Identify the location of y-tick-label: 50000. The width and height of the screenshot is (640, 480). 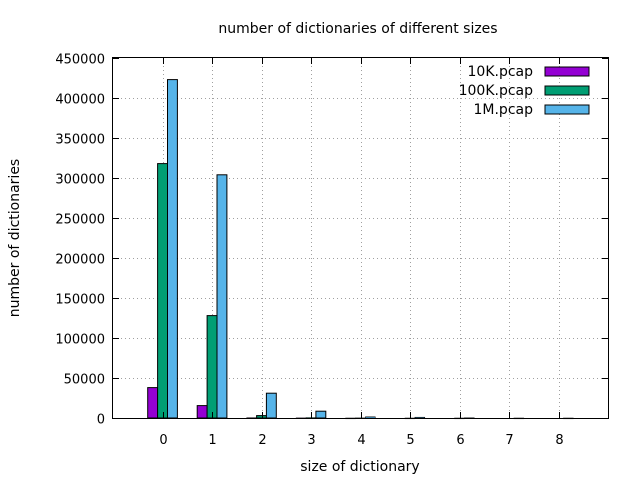
(84, 380).